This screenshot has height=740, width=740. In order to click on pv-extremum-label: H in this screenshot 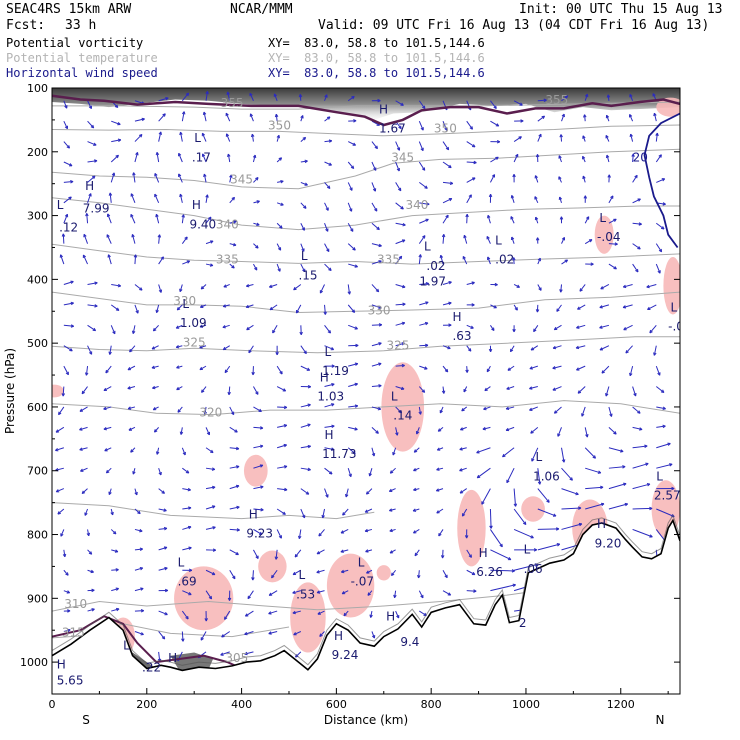, I will do `click(383, 110)`.